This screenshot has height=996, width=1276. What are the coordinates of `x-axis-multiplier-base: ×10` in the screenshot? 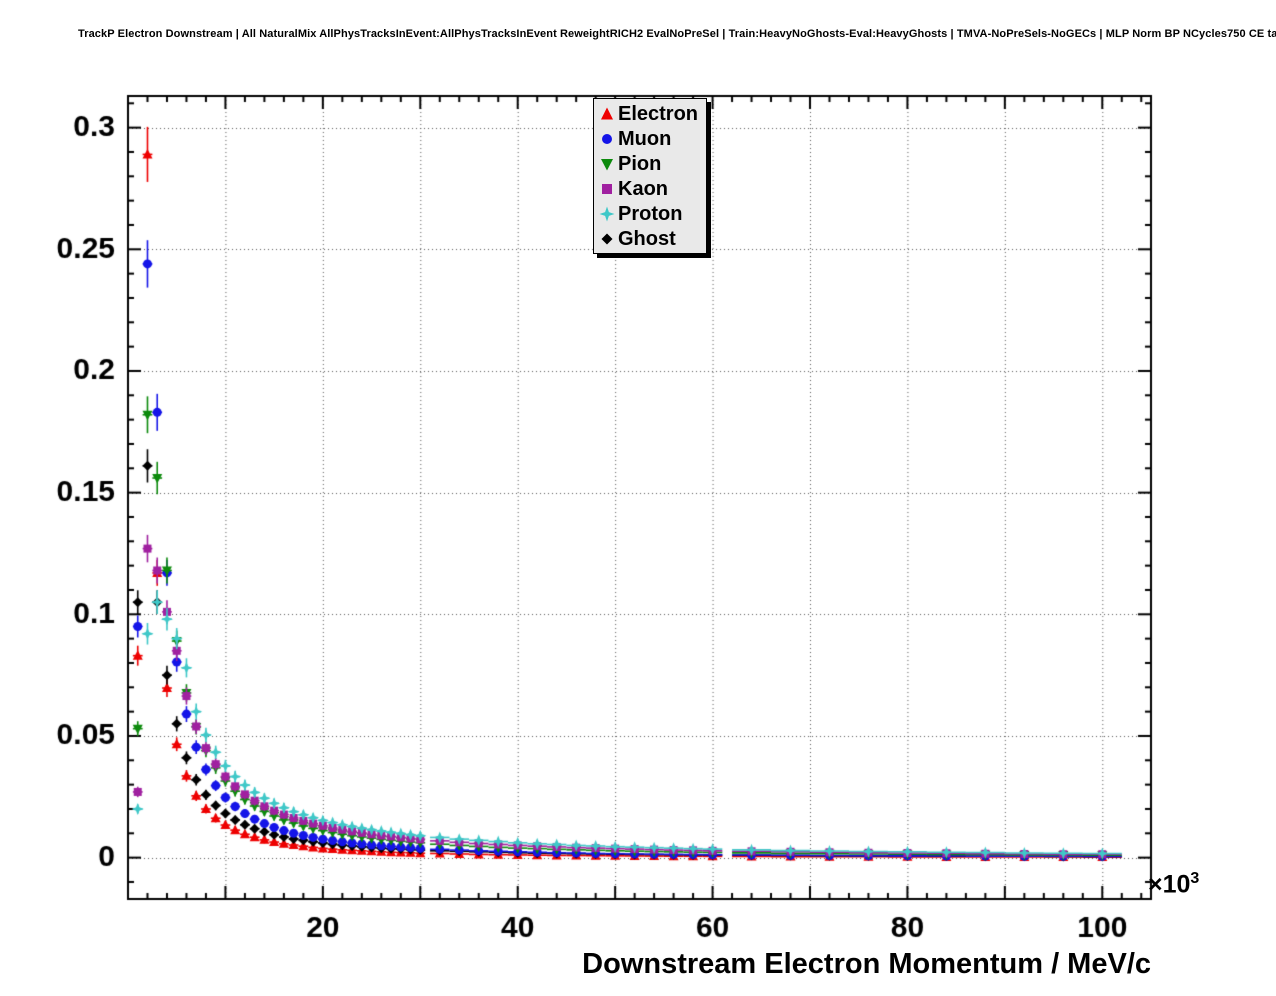 It's located at (1169, 884).